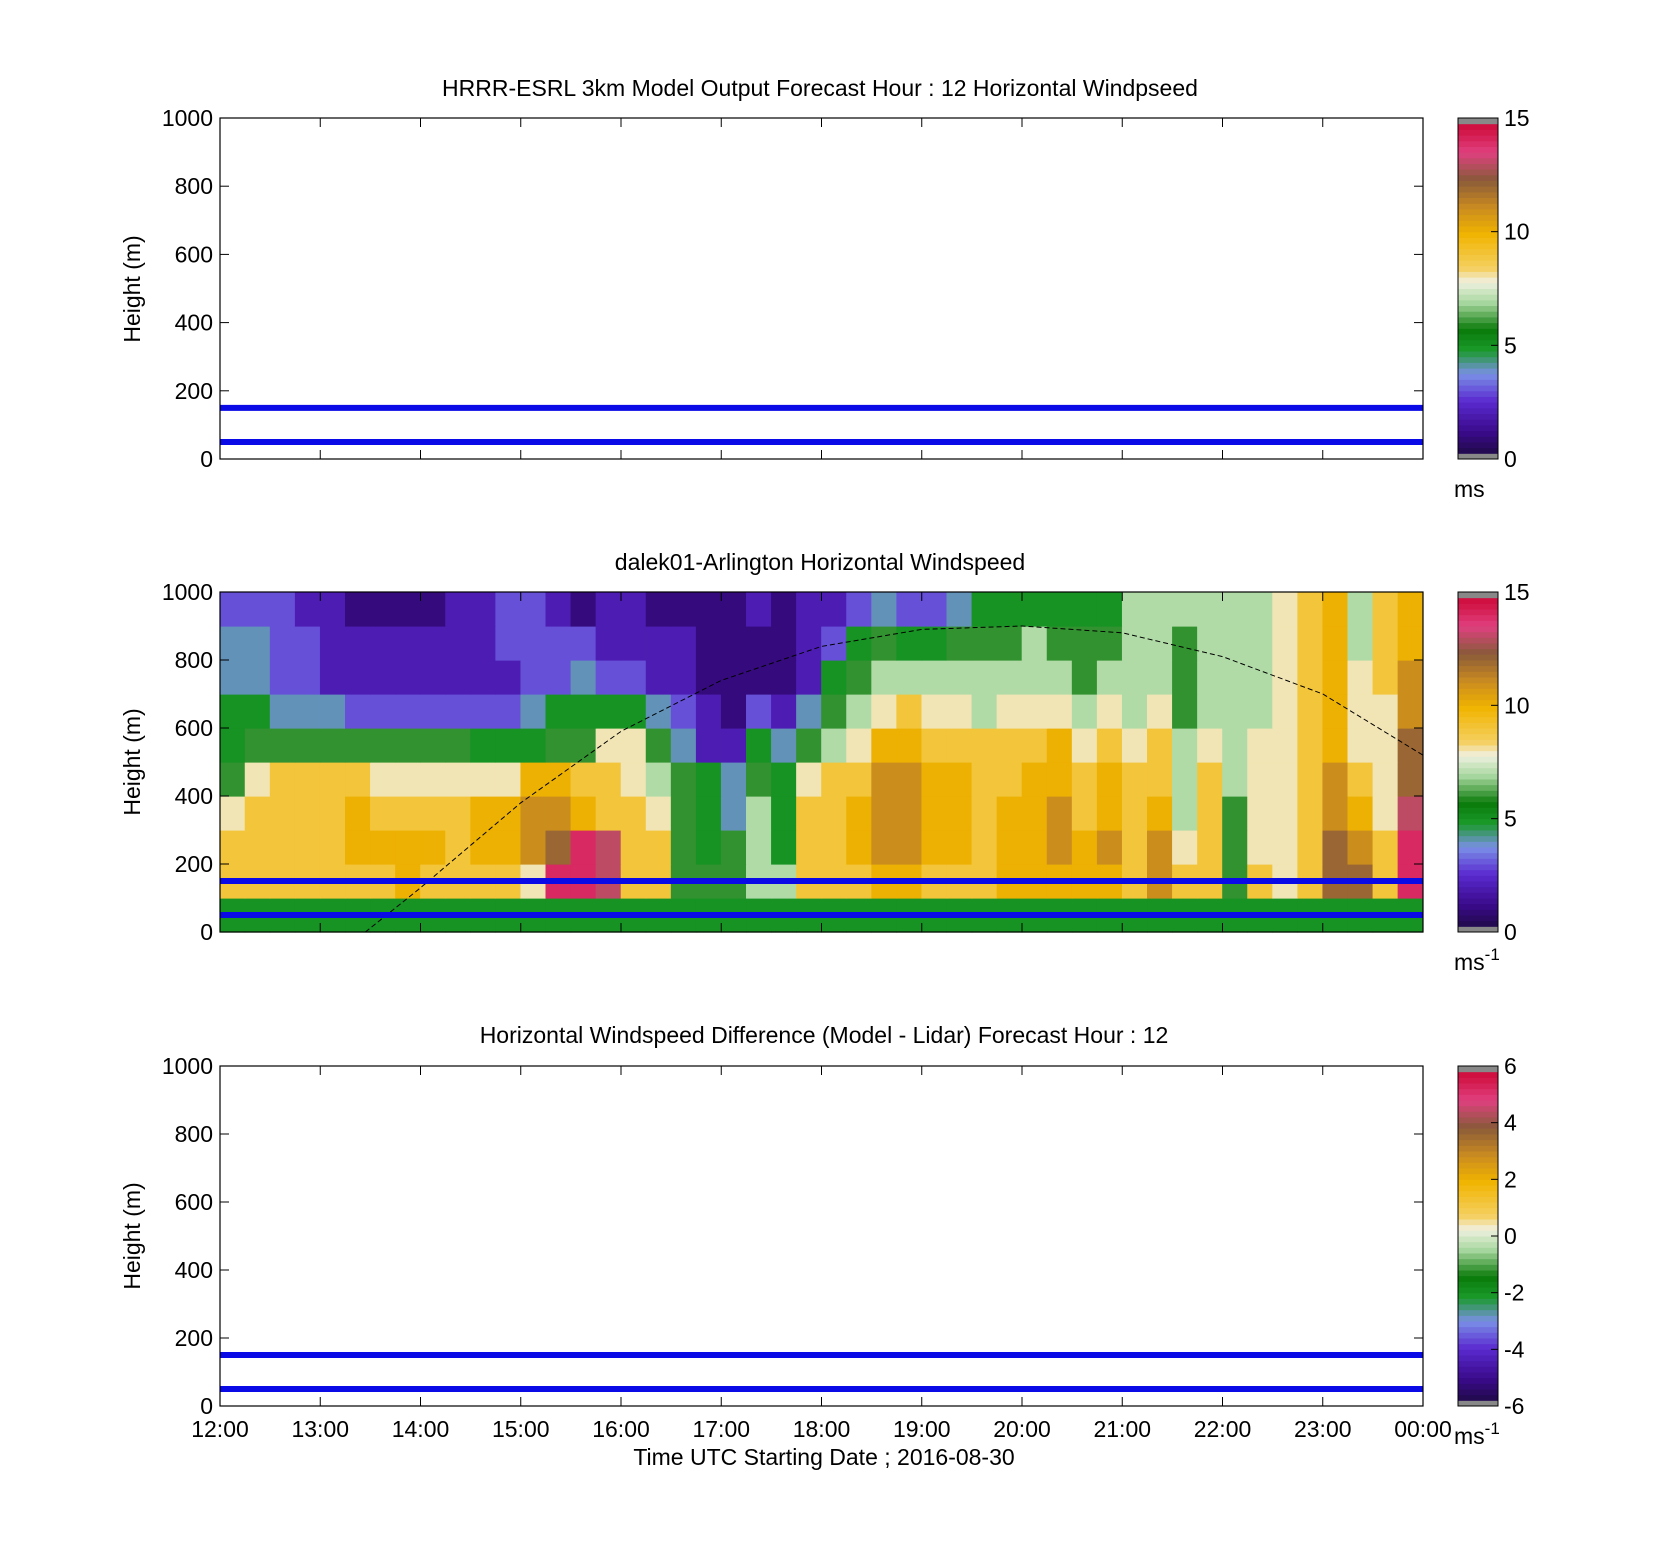  What do you see at coordinates (1122, 1429) in the screenshot?
I see `x-tick-label: 21:00` at bounding box center [1122, 1429].